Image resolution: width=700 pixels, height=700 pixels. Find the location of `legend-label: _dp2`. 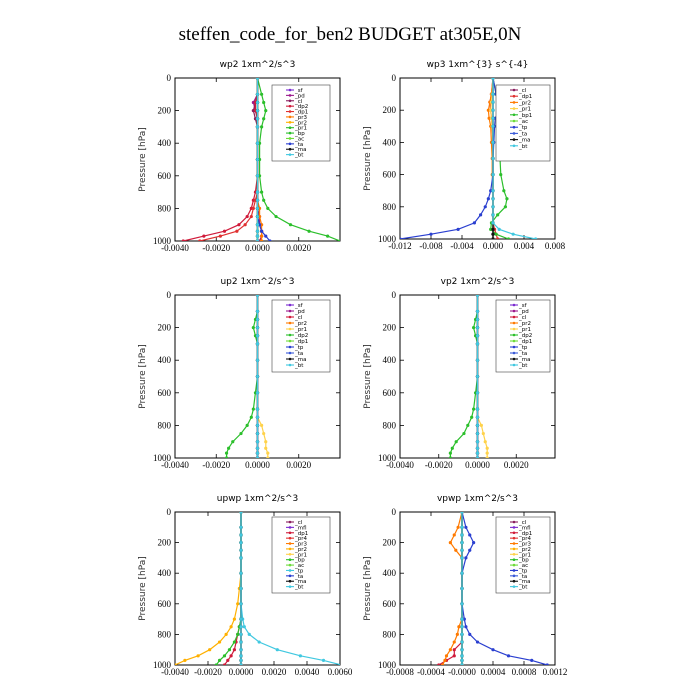

legend-label: _dp2 is located at coordinates (301, 336).